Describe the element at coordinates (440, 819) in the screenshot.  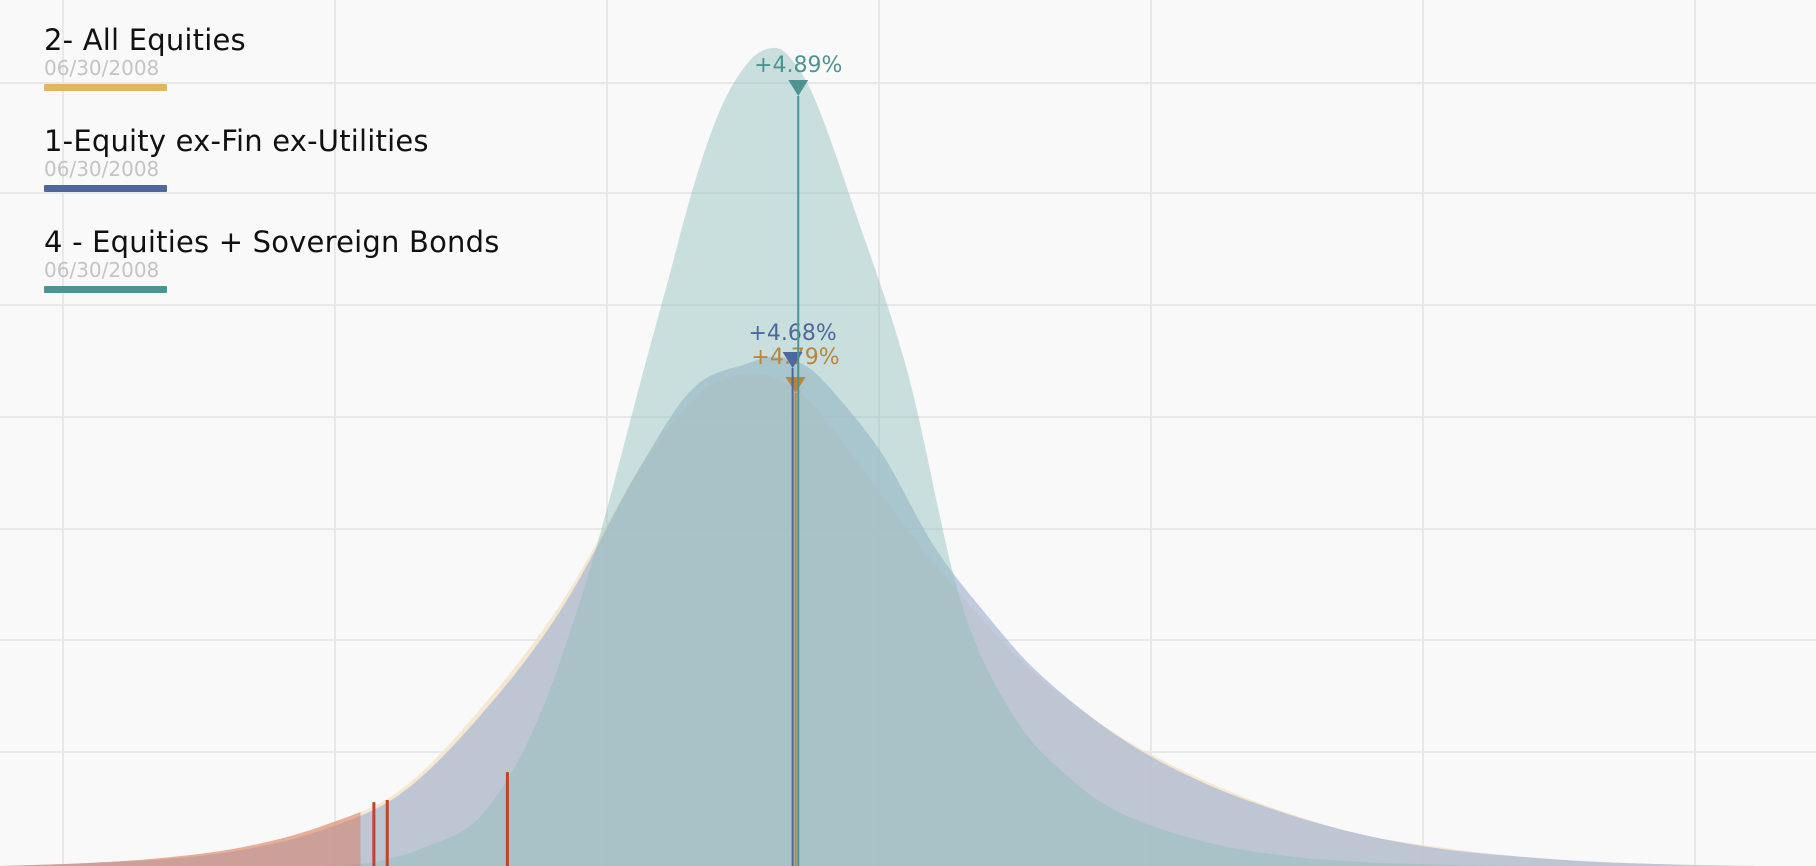
I see `tail-markers` at that location.